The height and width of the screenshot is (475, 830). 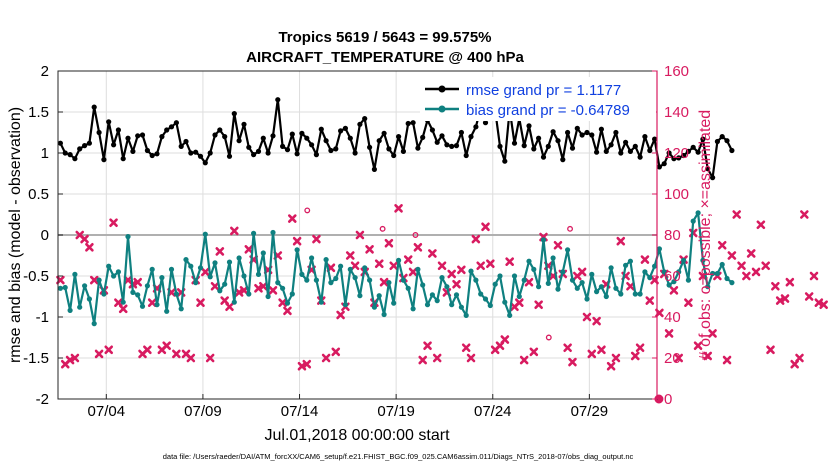 I want to click on x-tick-label: 07/29, so click(x=590, y=411).